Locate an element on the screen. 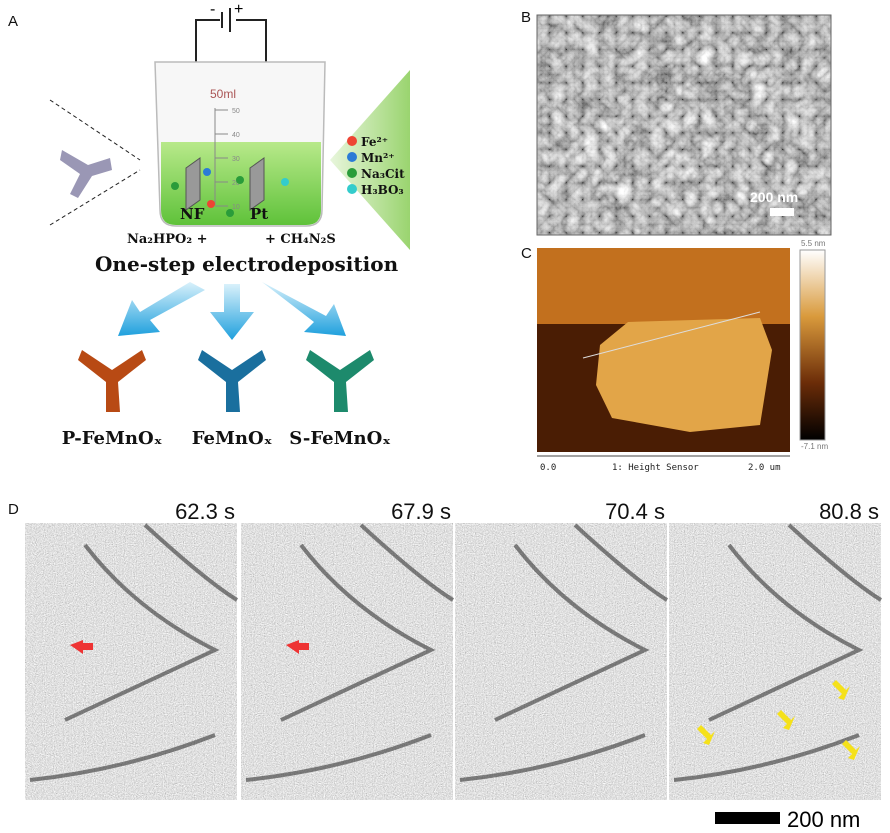 Image resolution: width=890 pixels, height=833 pixels. flake is located at coordinates (684, 375).